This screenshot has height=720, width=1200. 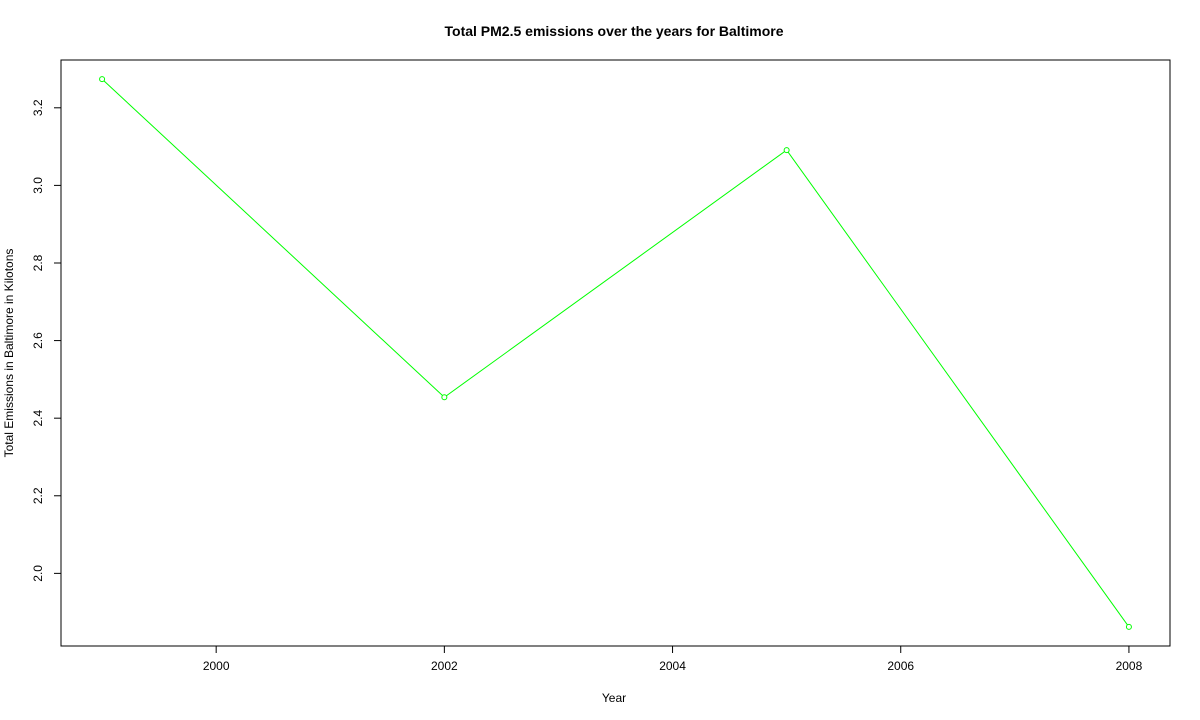 I want to click on x-tick-label: 2004, so click(x=672, y=666).